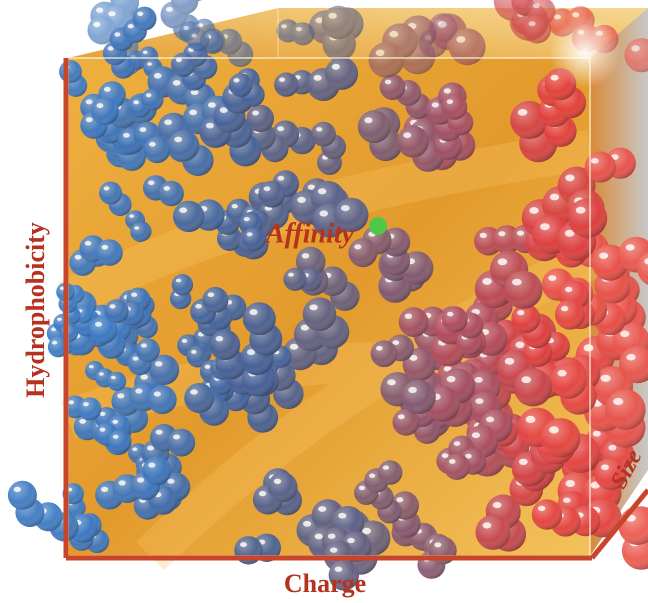 The height and width of the screenshot is (603, 648). What do you see at coordinates (309, 233) in the screenshot?
I see `center-label: Affinity` at bounding box center [309, 233].